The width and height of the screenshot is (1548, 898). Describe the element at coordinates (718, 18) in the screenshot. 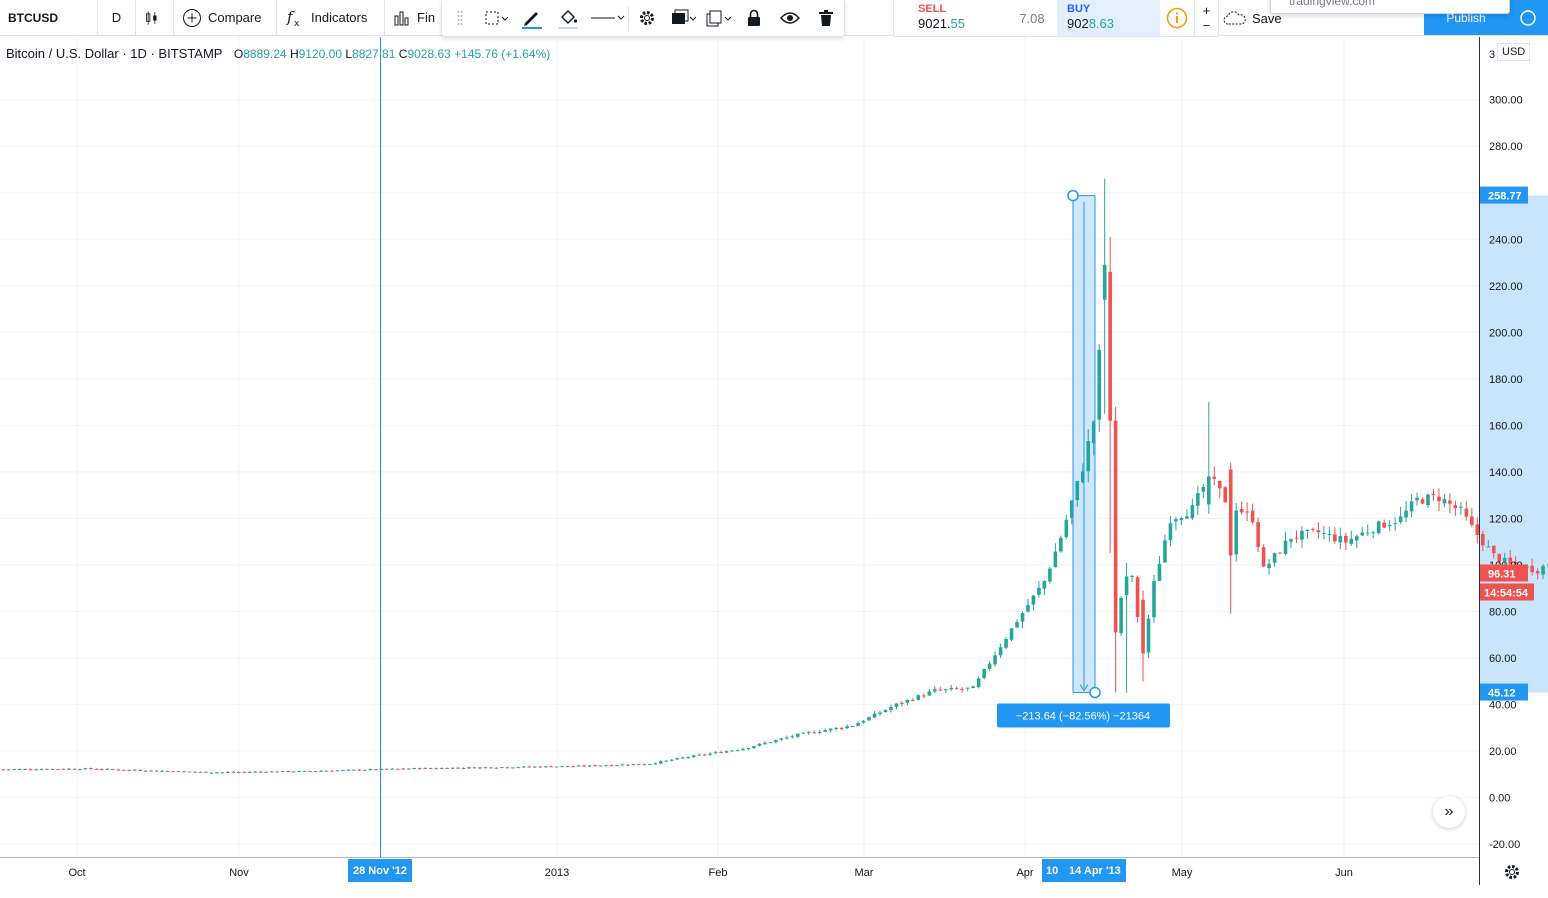

I see `clone-button` at that location.